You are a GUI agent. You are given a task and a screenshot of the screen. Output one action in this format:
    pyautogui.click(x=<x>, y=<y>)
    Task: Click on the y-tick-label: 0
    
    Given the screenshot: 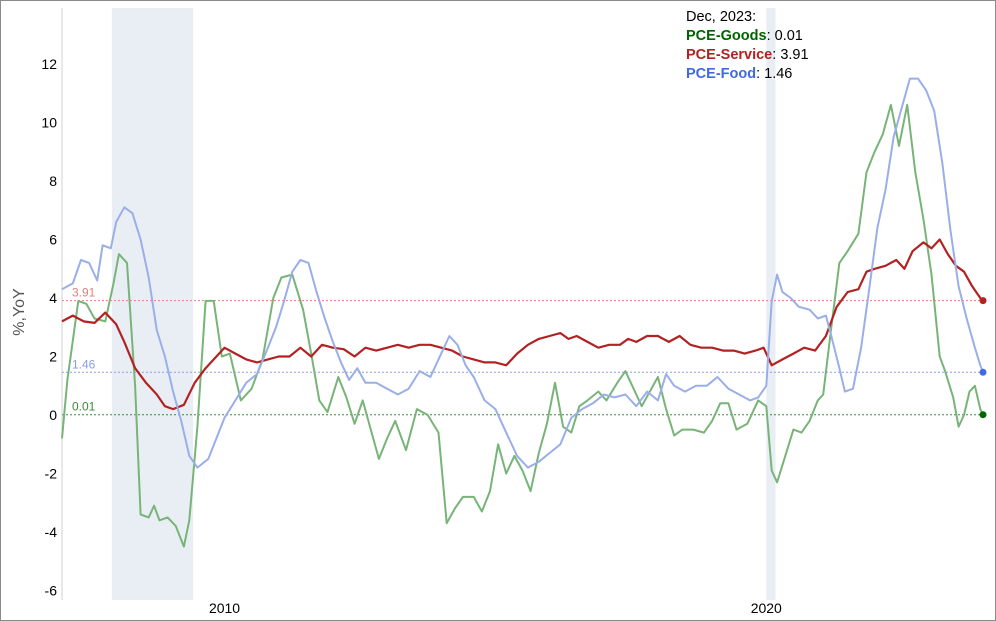 What is the action you would take?
    pyautogui.click(x=53, y=415)
    